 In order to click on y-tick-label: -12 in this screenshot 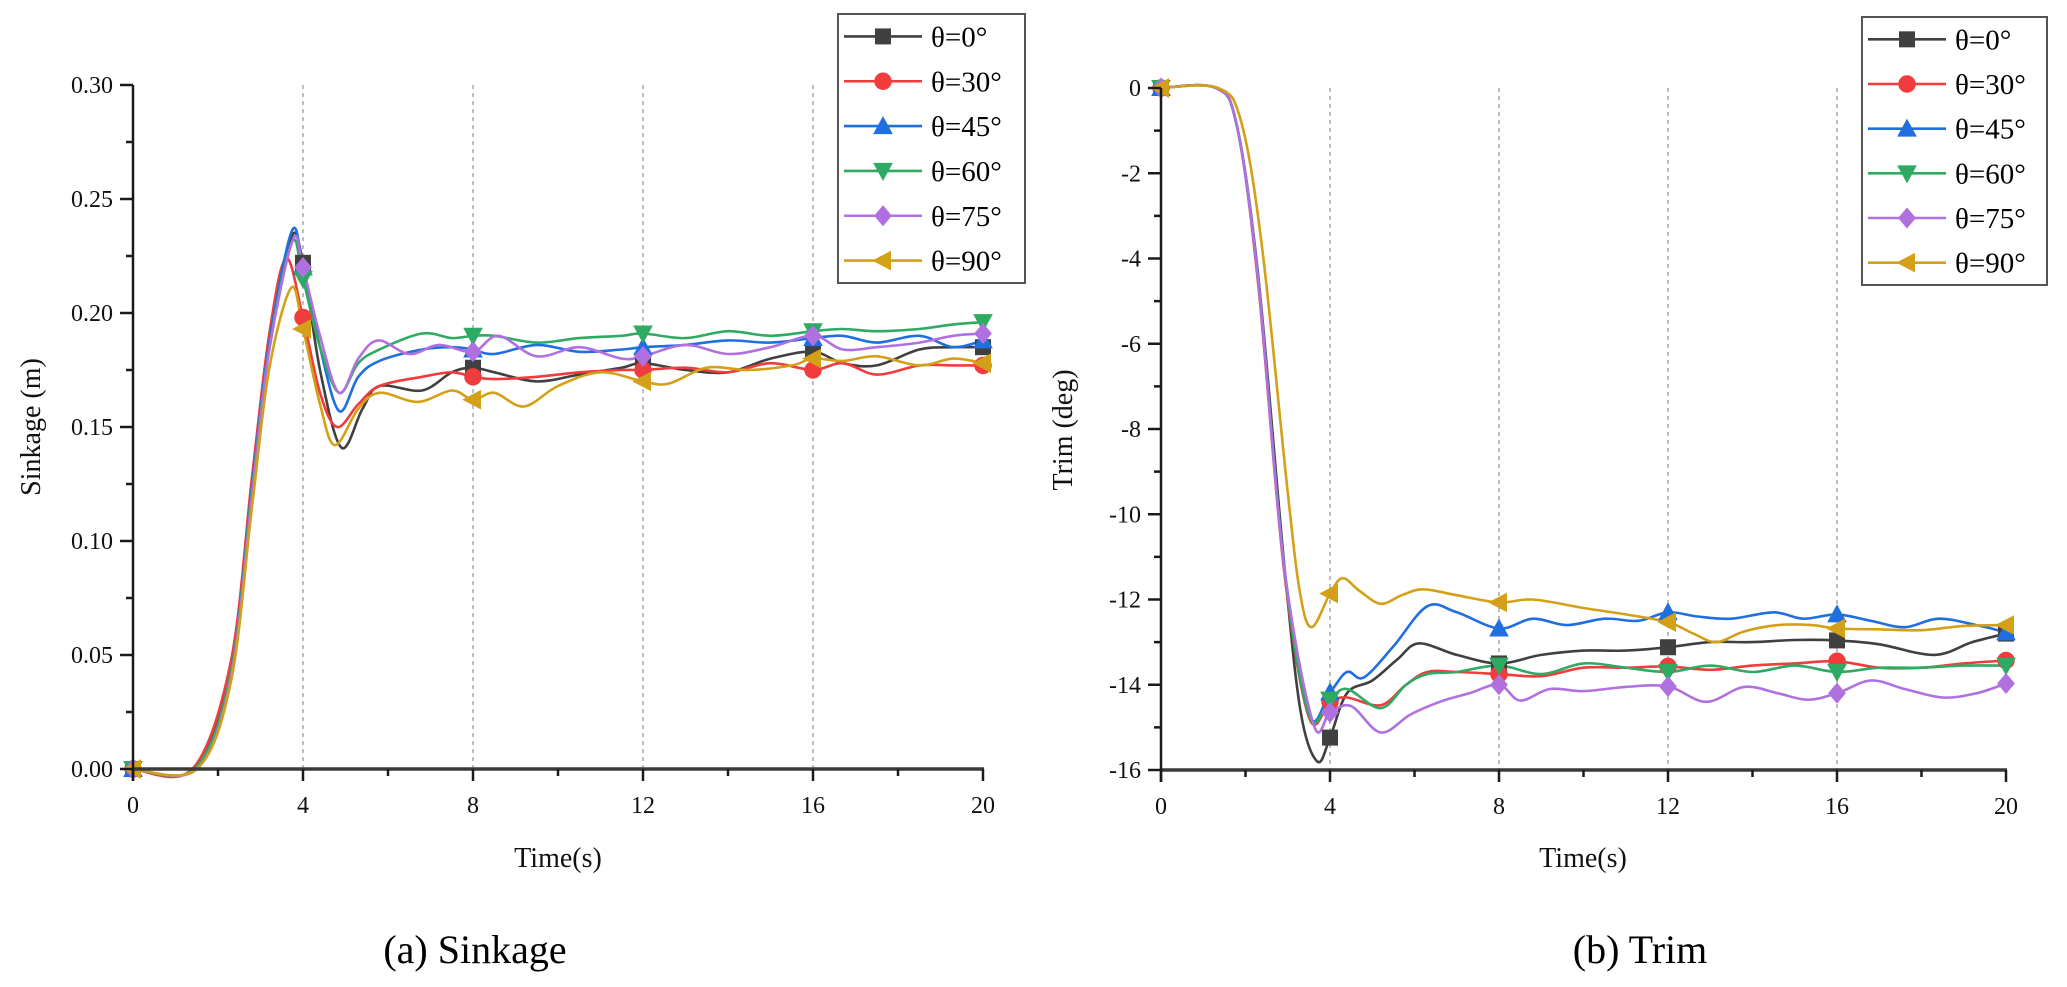, I will do `click(1125, 601)`.